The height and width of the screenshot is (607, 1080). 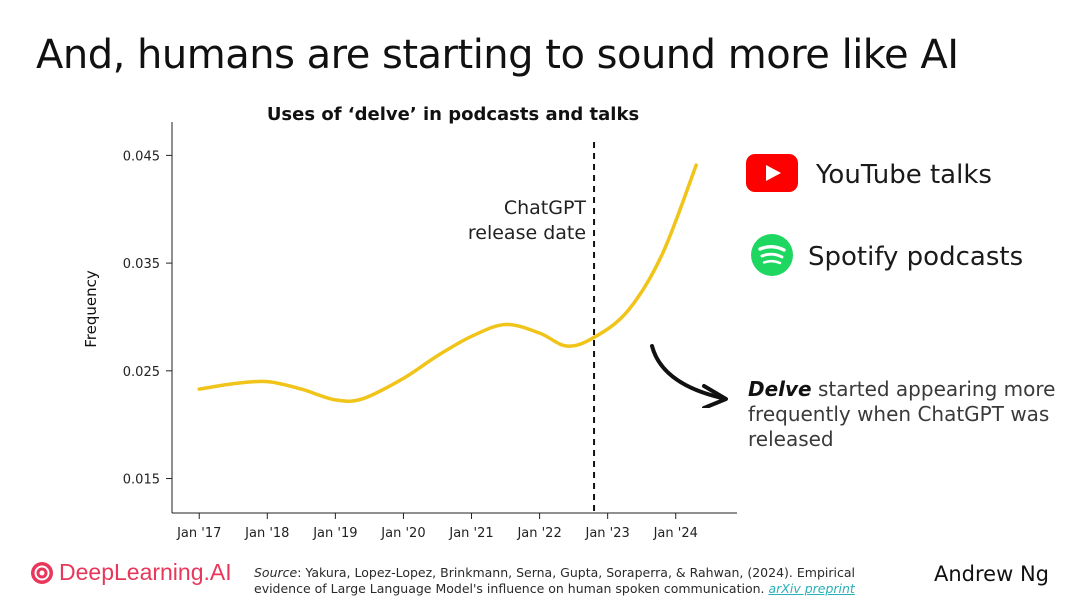 I want to click on legend-youtube: YouTube talks, so click(x=869, y=175).